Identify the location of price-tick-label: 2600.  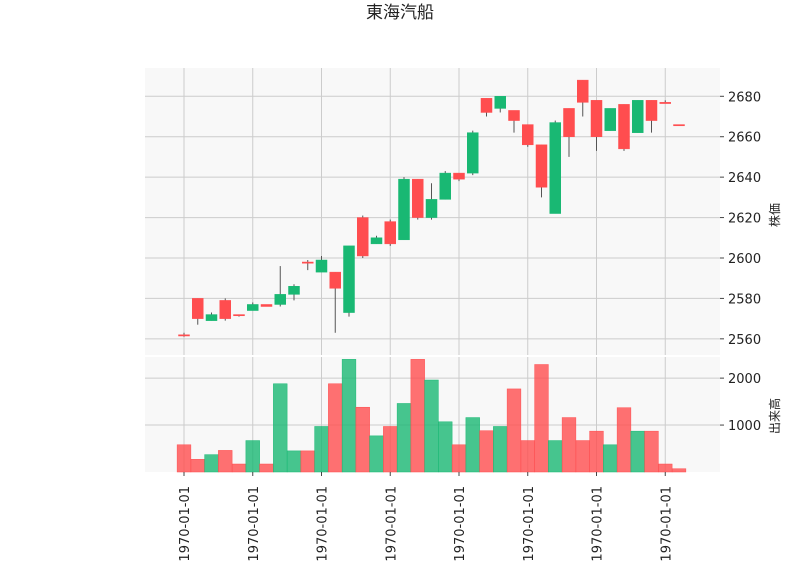
(744, 259).